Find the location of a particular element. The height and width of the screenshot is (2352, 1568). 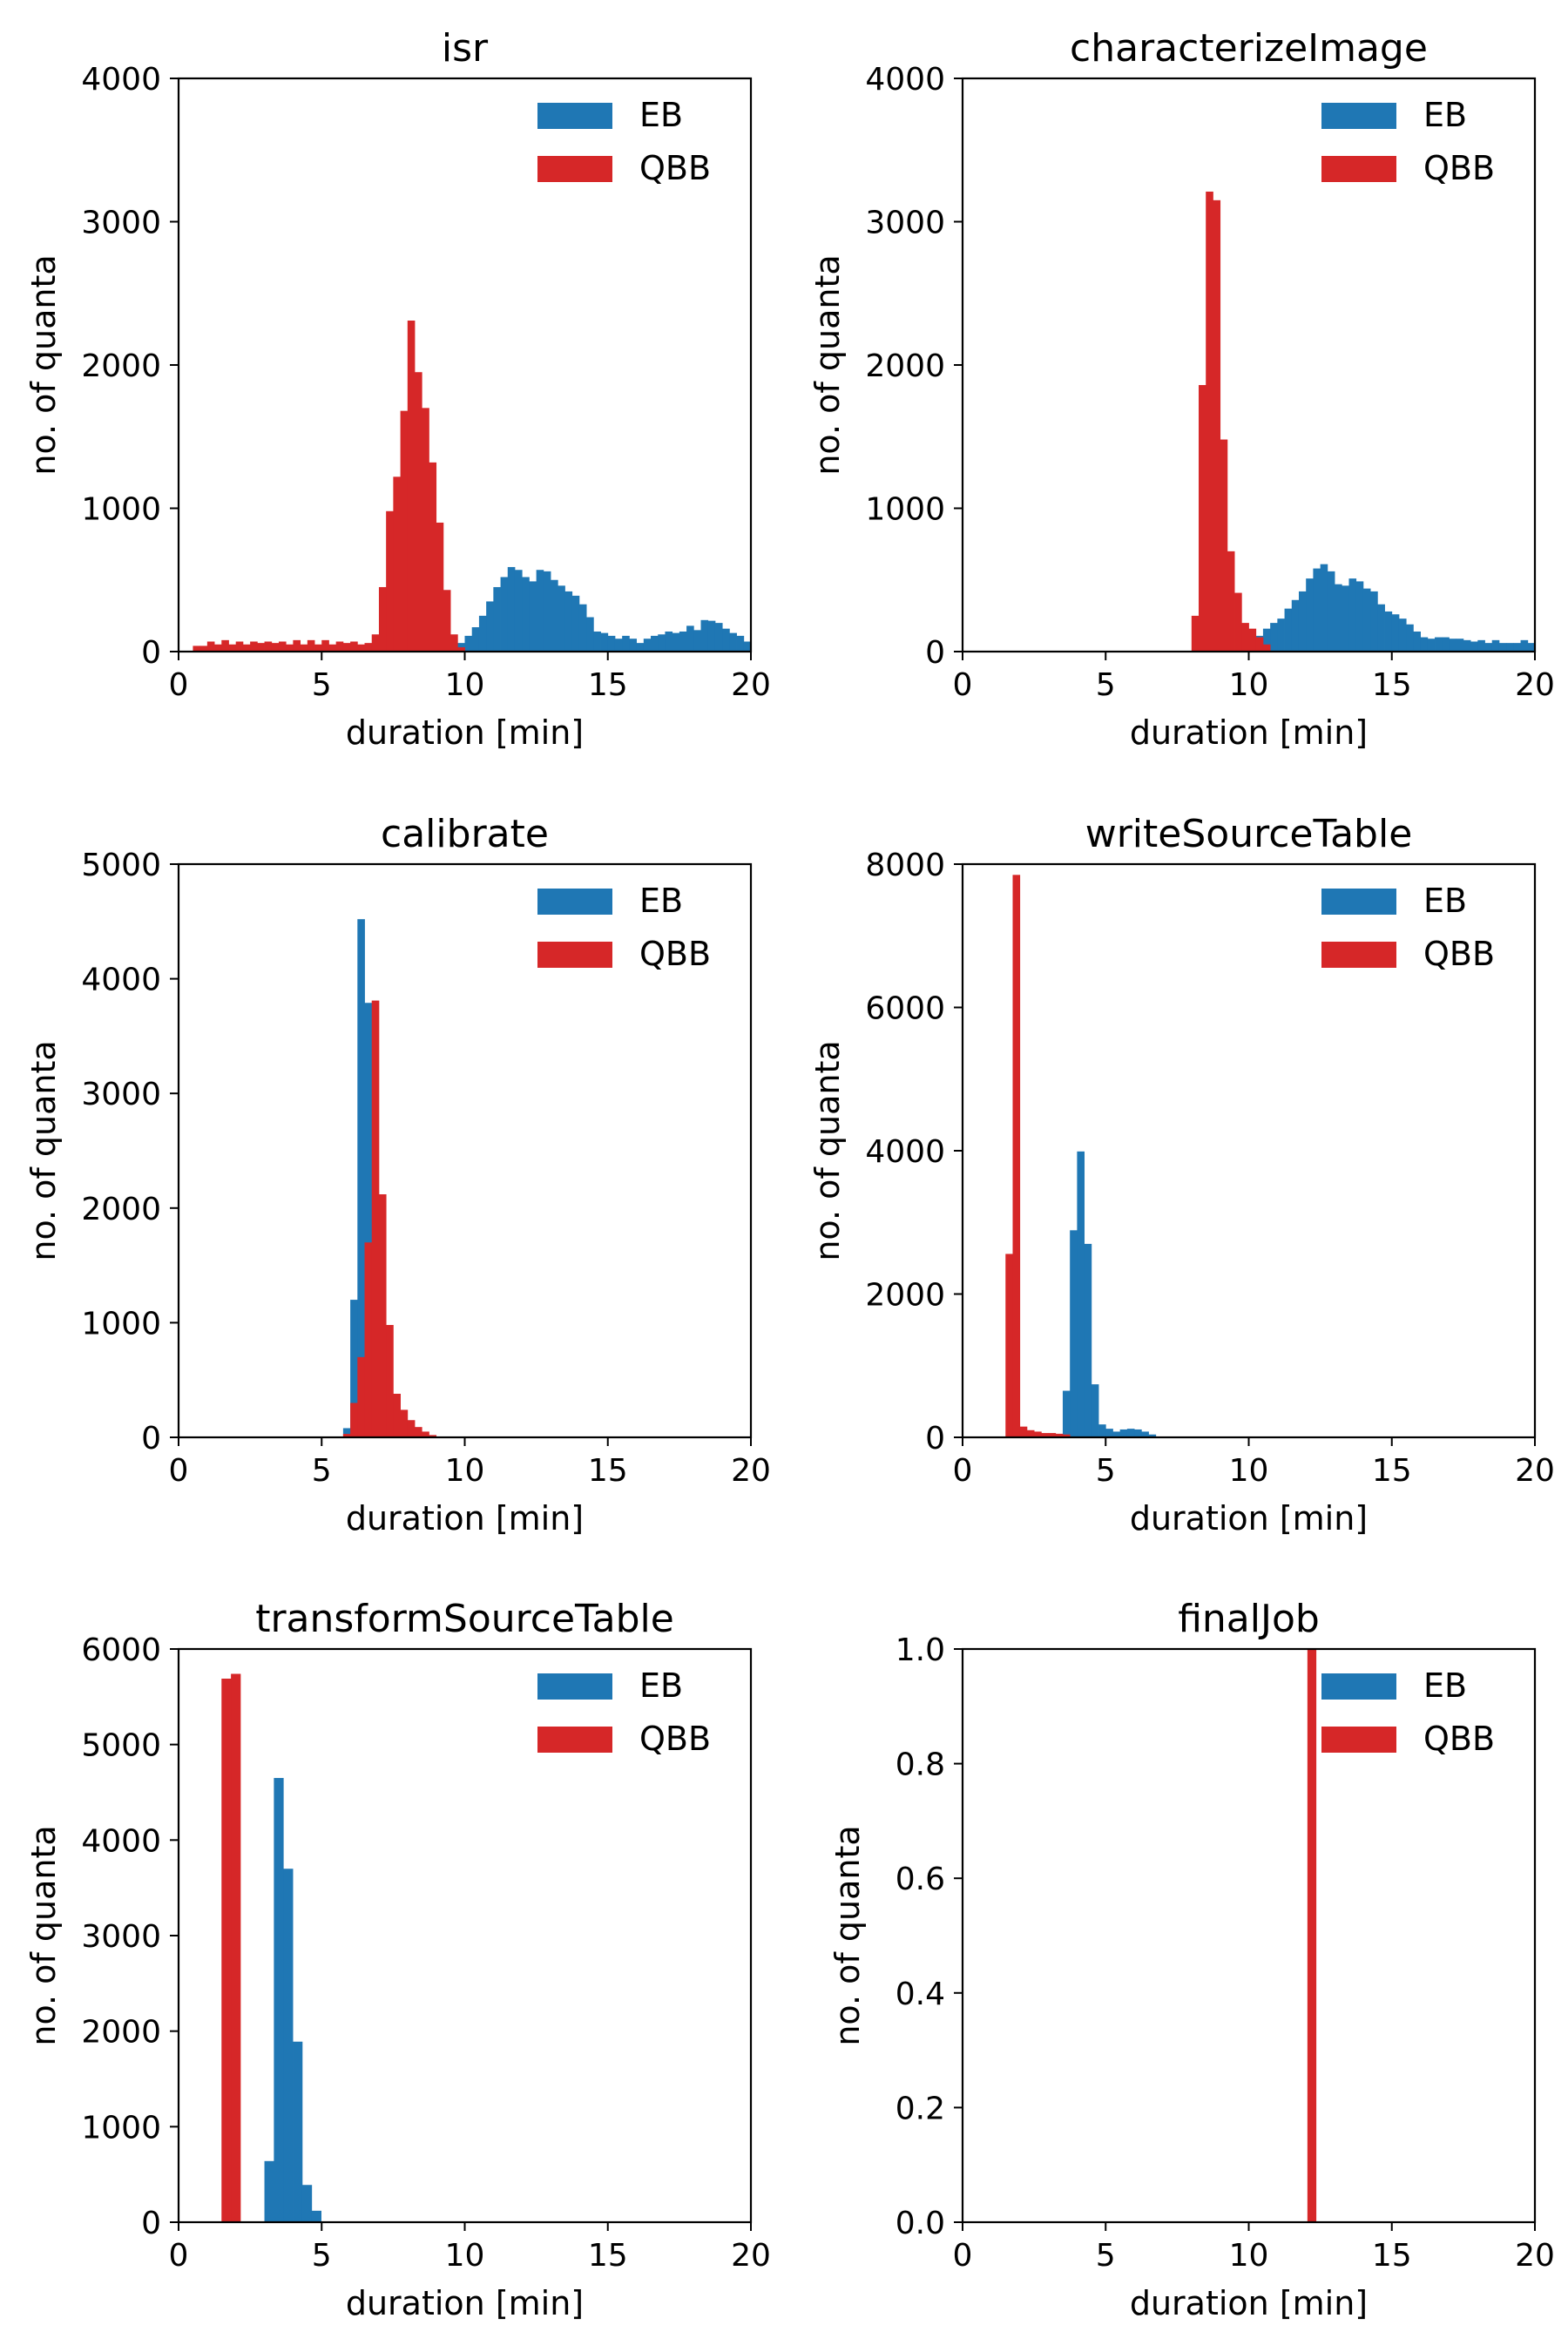

y-tick-label: 0.6 is located at coordinates (920, 1879).